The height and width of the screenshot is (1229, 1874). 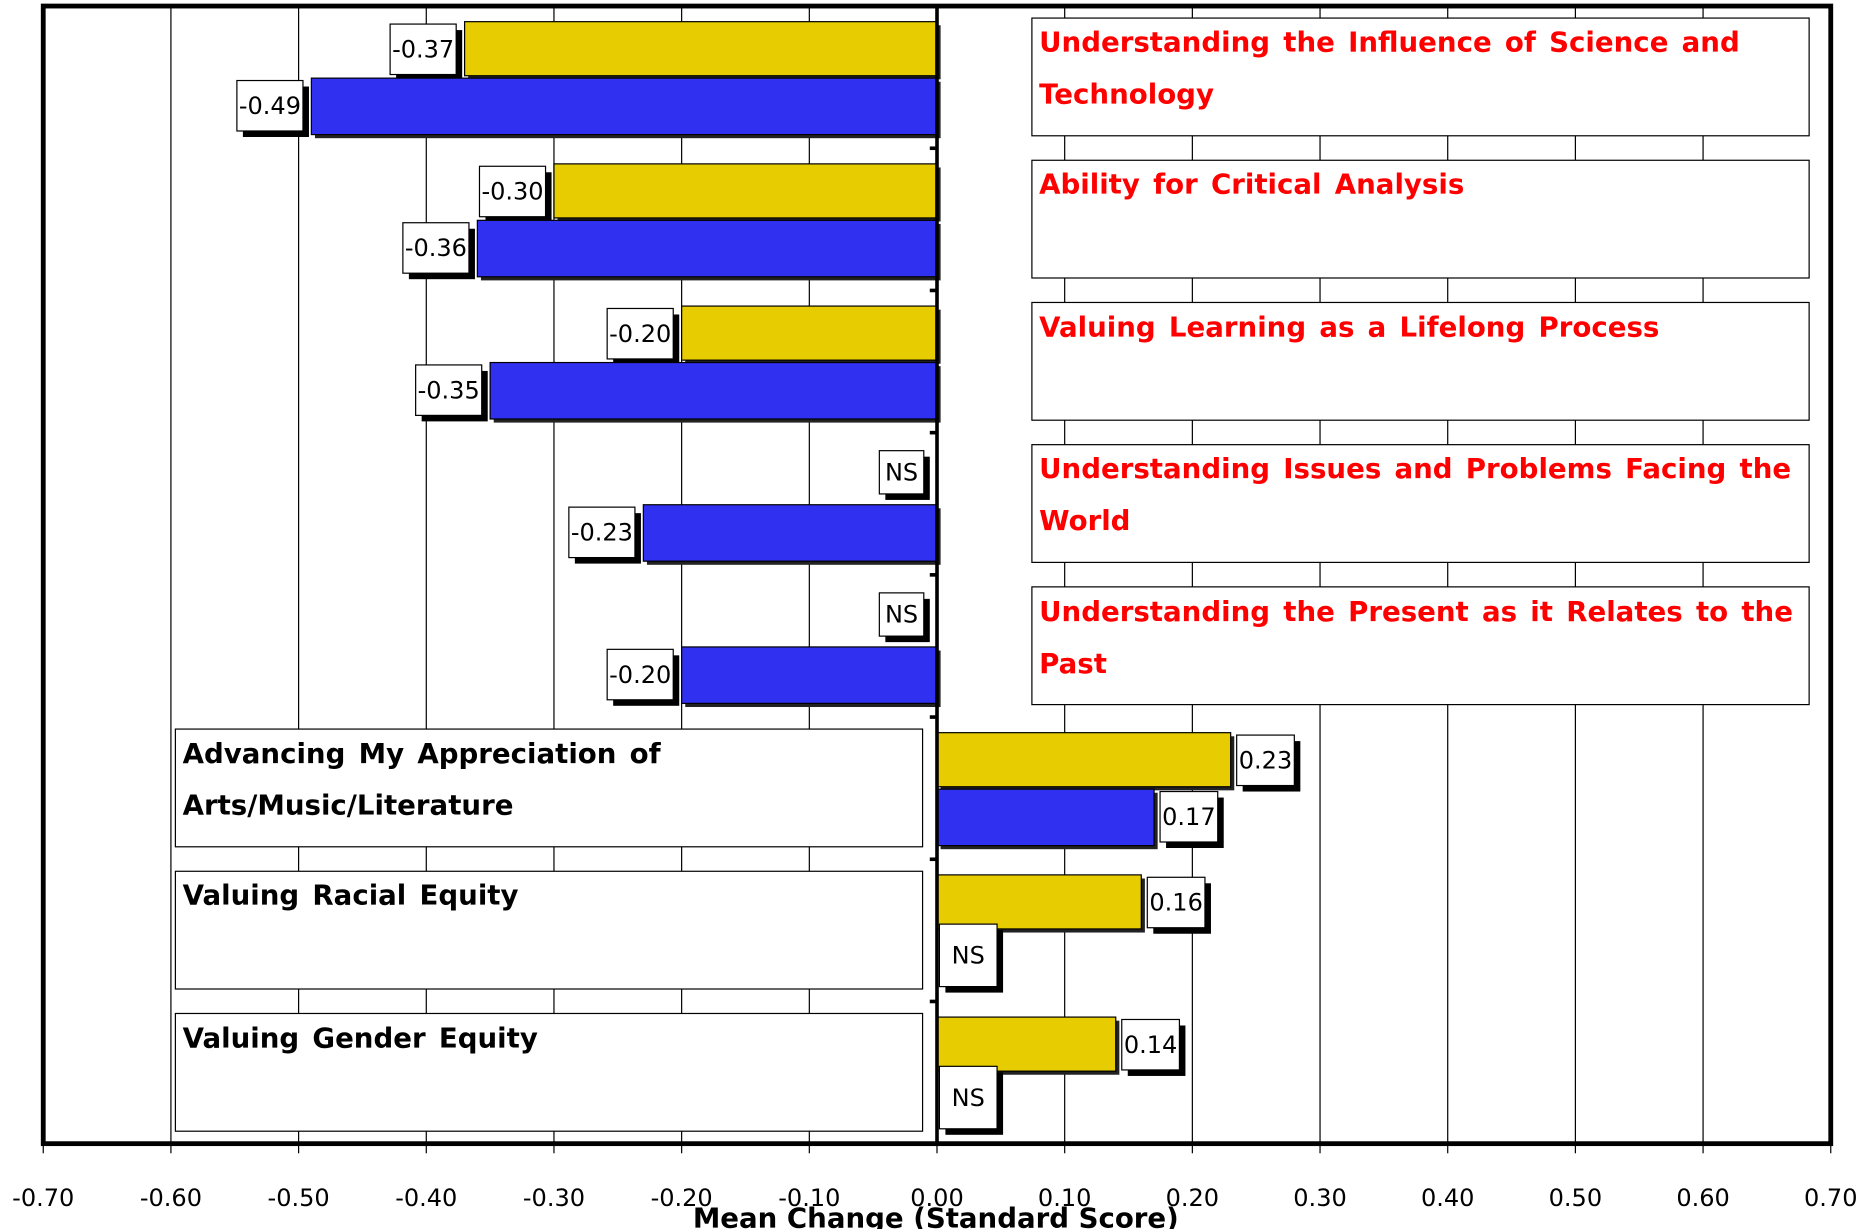 What do you see at coordinates (809, 1198) in the screenshot?
I see `x-tick-label: -0.10` at bounding box center [809, 1198].